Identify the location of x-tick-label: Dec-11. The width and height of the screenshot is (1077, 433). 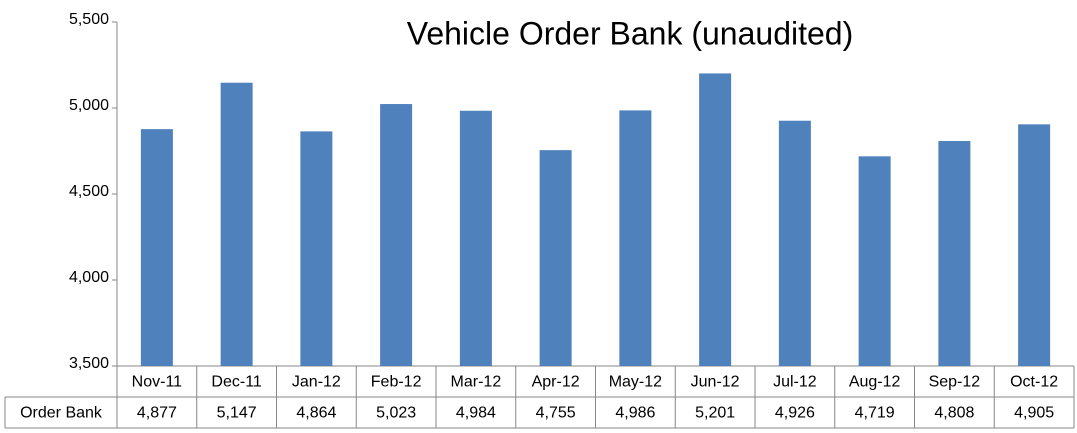
(236, 382).